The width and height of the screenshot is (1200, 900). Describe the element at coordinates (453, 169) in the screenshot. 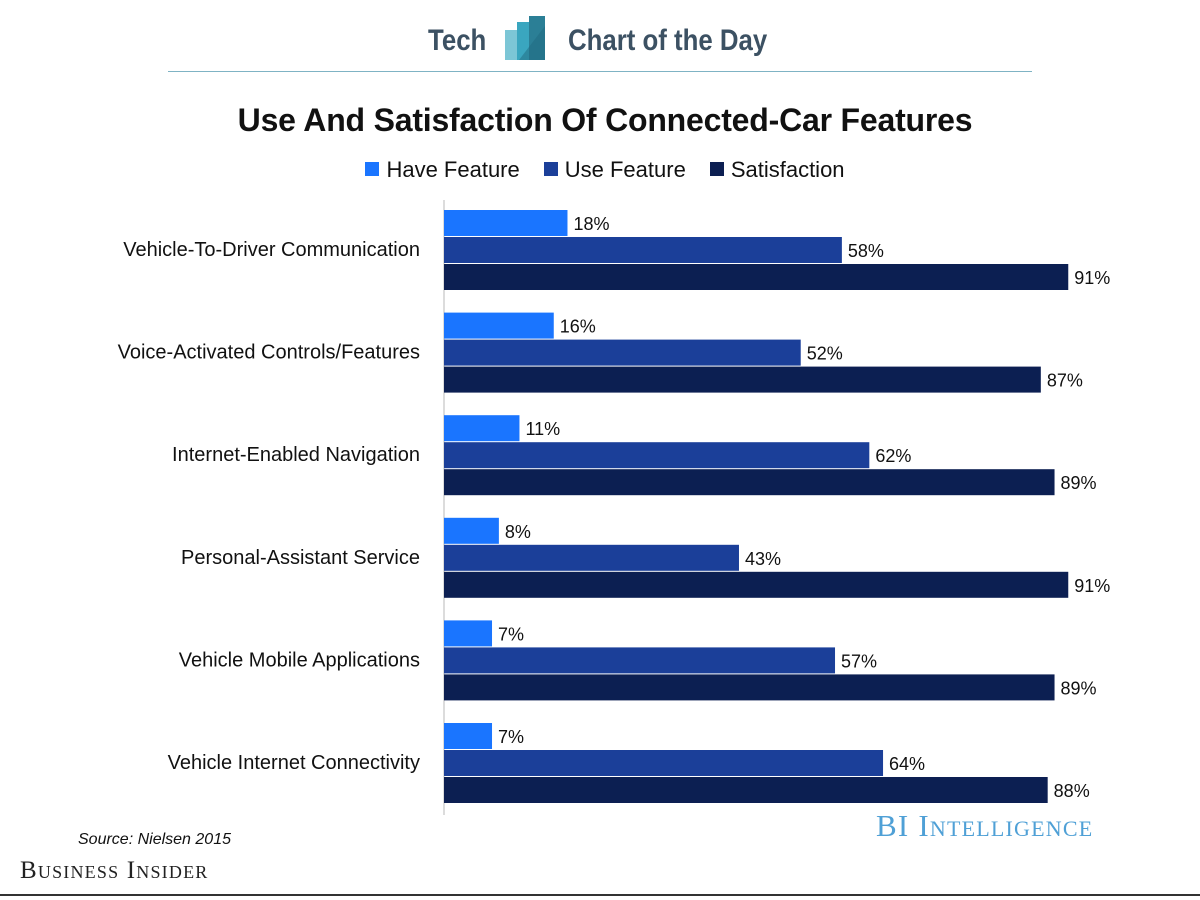

I see `legend-label: Have Feature` at that location.